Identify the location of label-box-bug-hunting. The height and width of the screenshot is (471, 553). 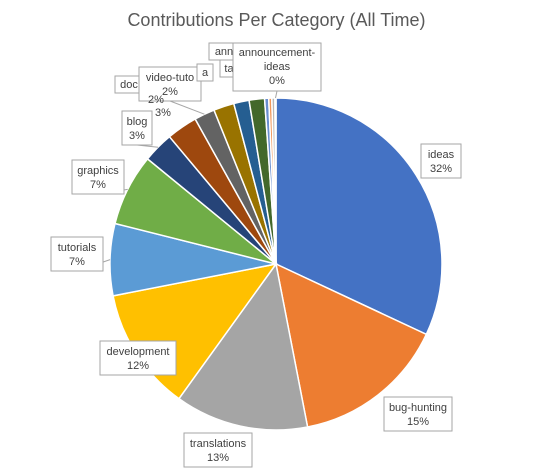
(418, 414).